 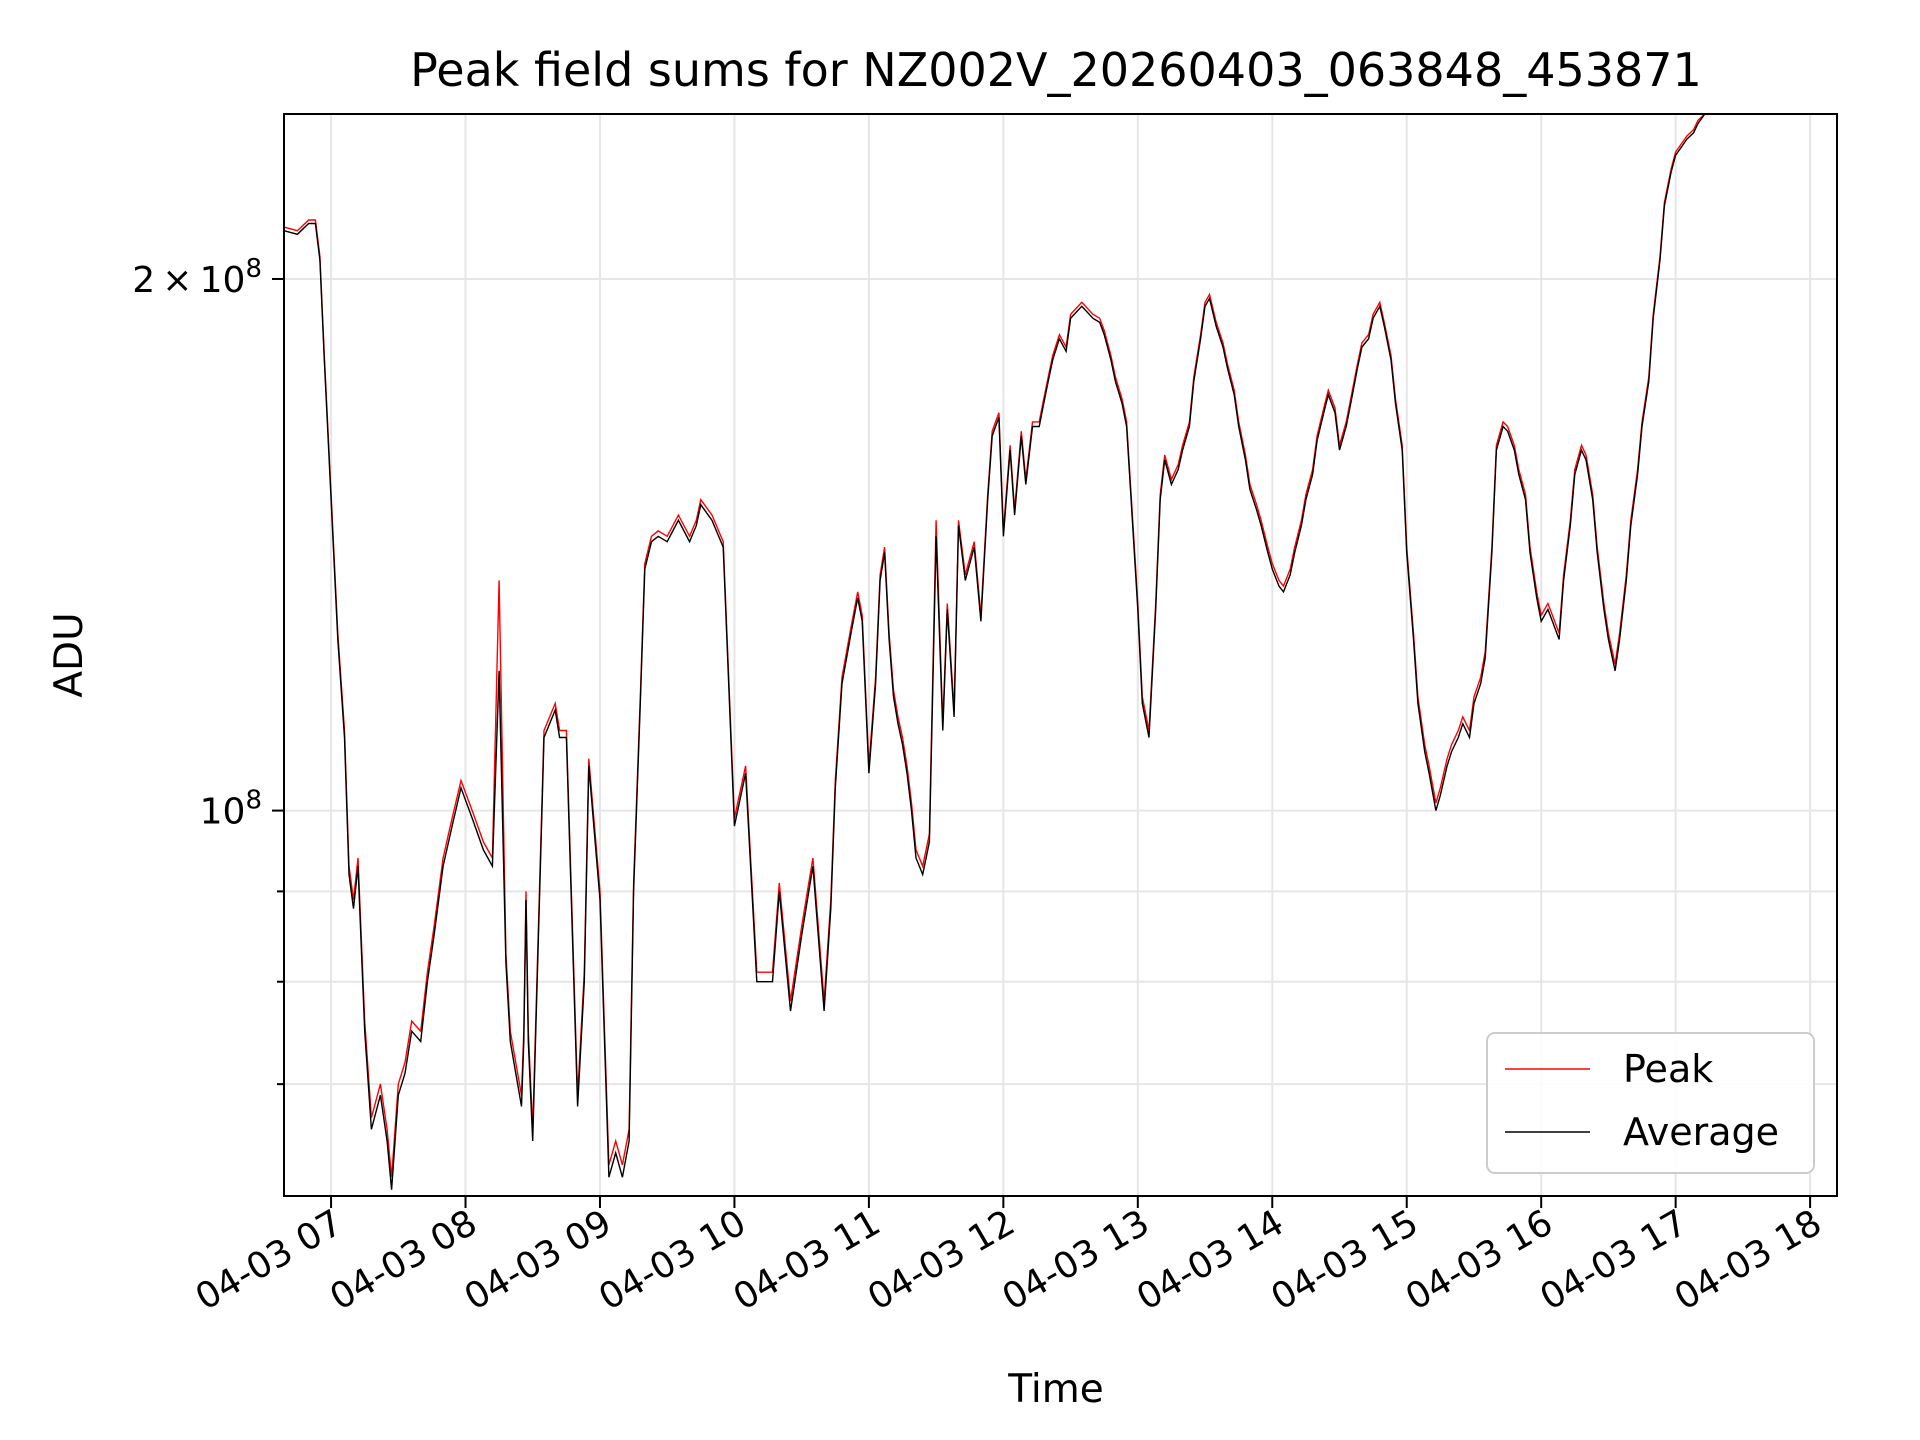 I want to click on y-tick-label: 2 × 108, so click(x=197, y=277).